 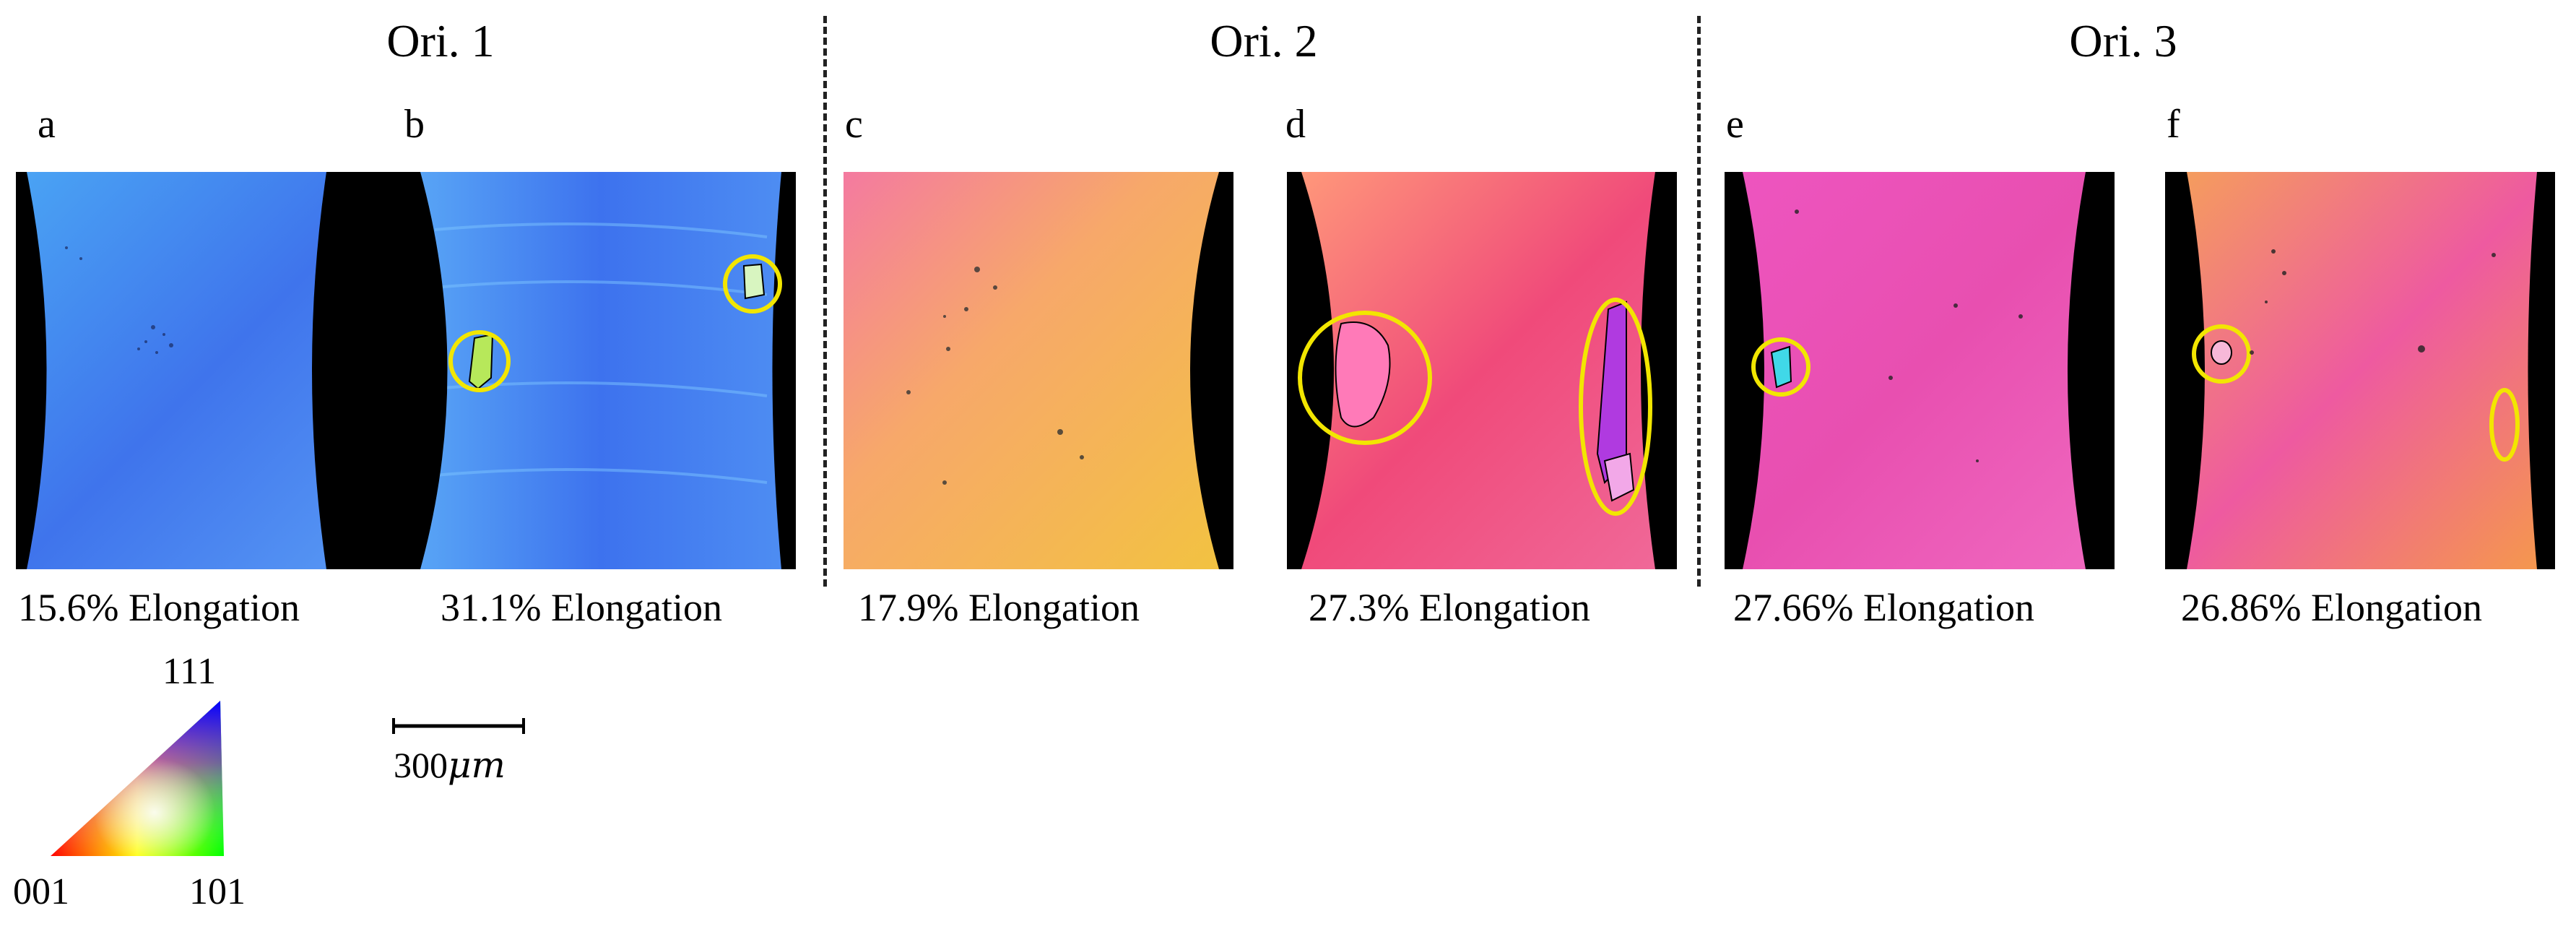 I want to click on caption-b: 31.1% Elongation, so click(x=581, y=607).